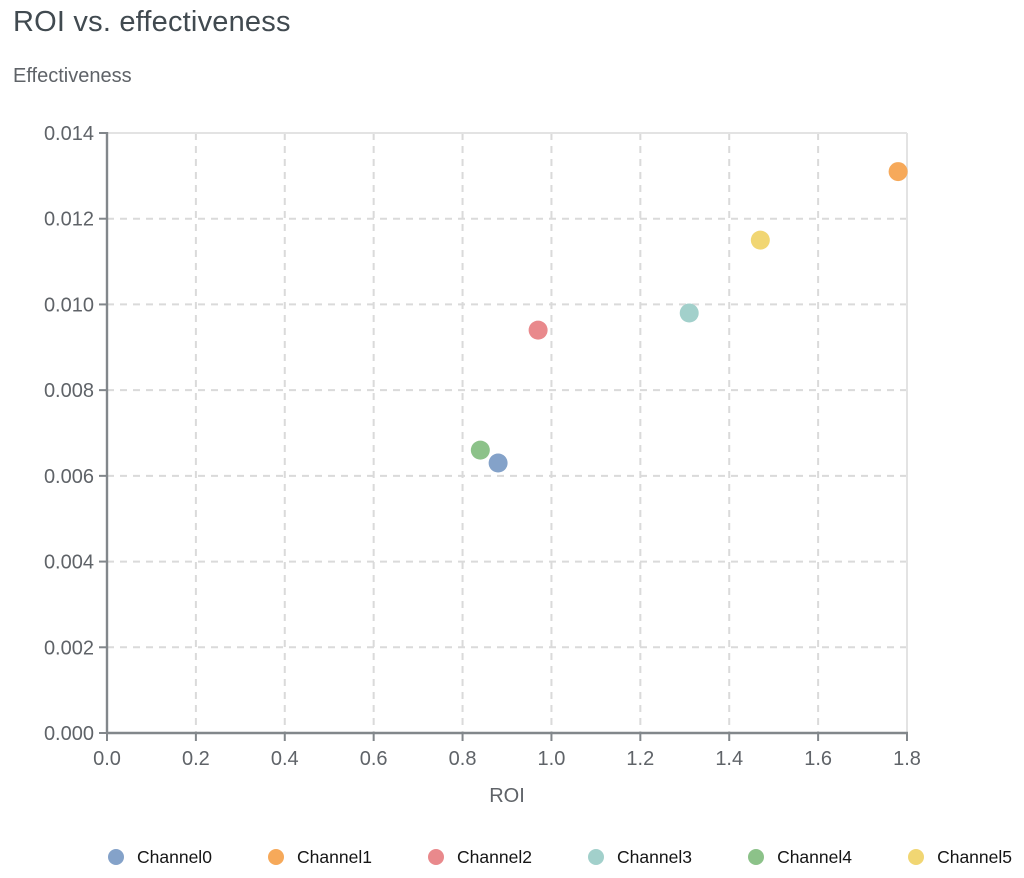 The width and height of the screenshot is (1024, 878). Describe the element at coordinates (285, 759) in the screenshot. I see `x-tick-label: 0.4` at that location.